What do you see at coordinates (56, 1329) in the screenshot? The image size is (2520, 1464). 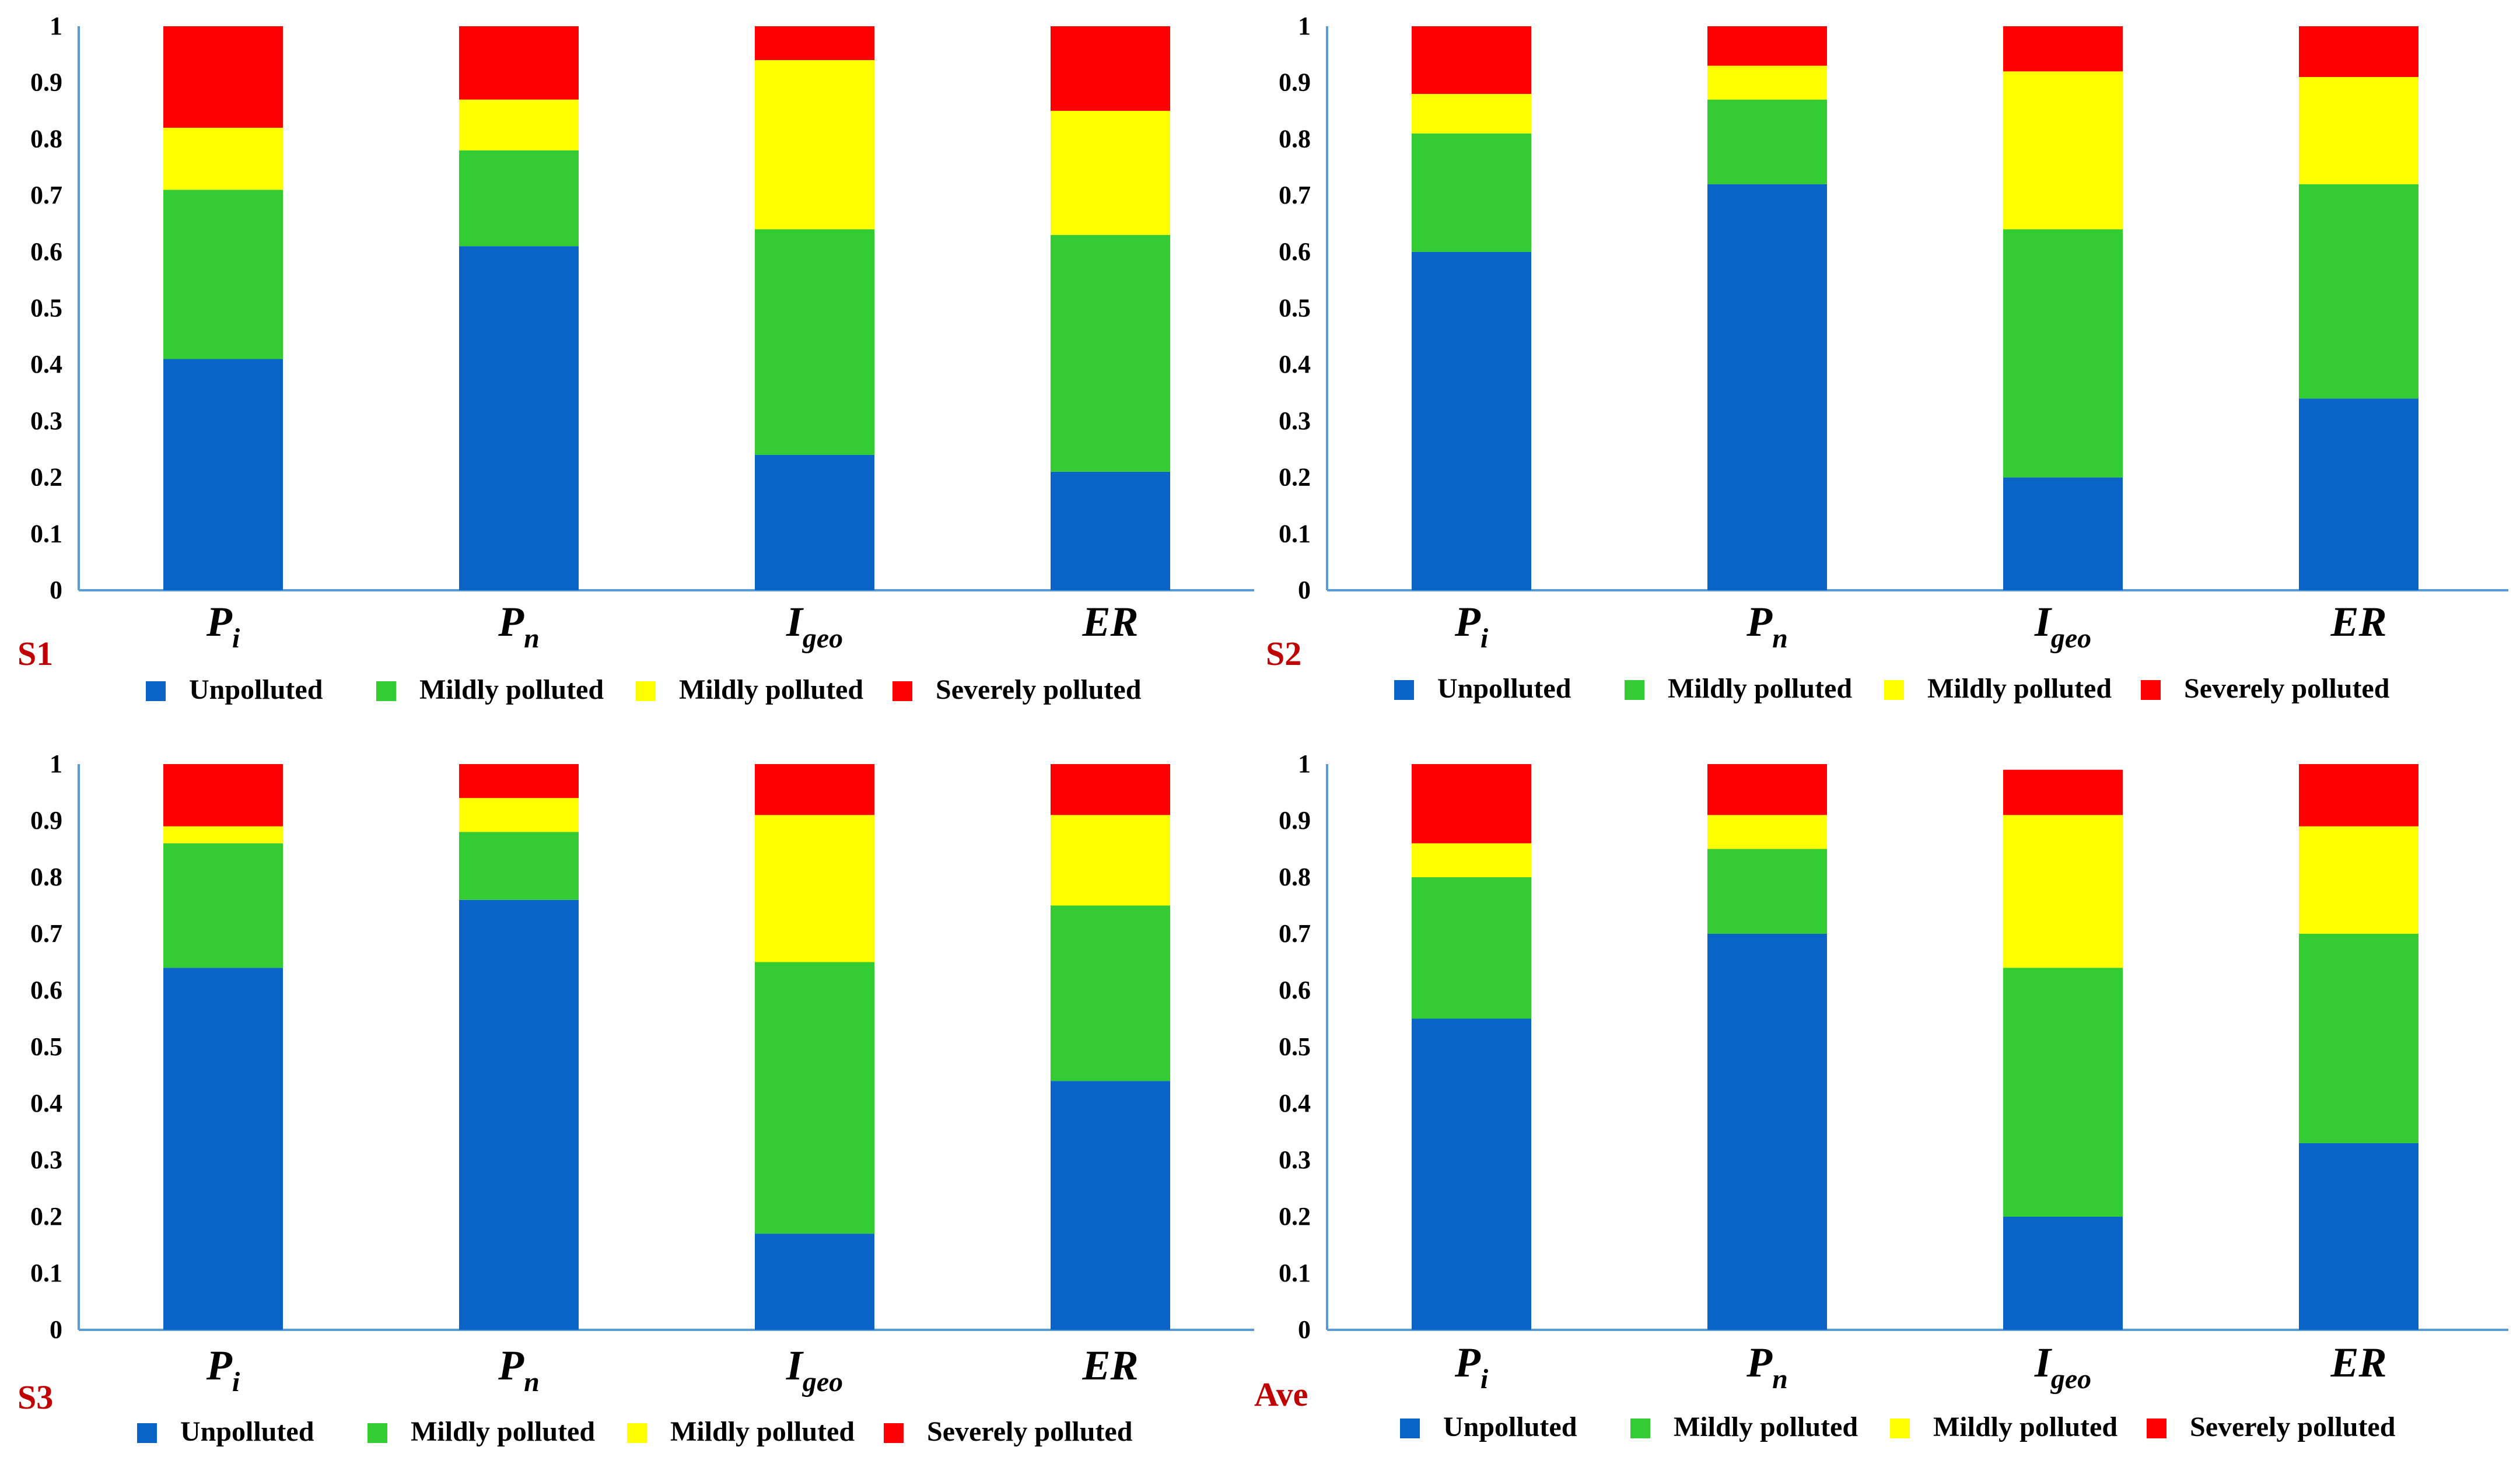 I see `y-tick-label: 0` at bounding box center [56, 1329].